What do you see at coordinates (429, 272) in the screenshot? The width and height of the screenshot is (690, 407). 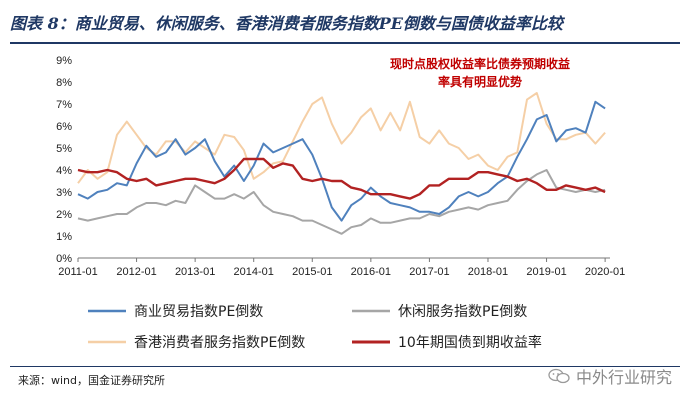 I see `x-tick-label: 2017-01` at bounding box center [429, 272].